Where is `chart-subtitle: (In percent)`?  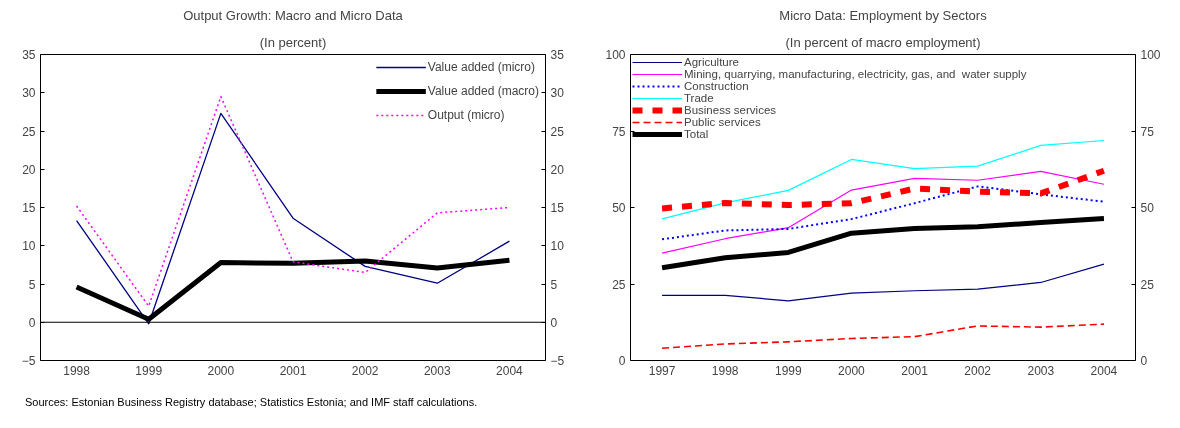 chart-subtitle: (In percent) is located at coordinates (293, 42).